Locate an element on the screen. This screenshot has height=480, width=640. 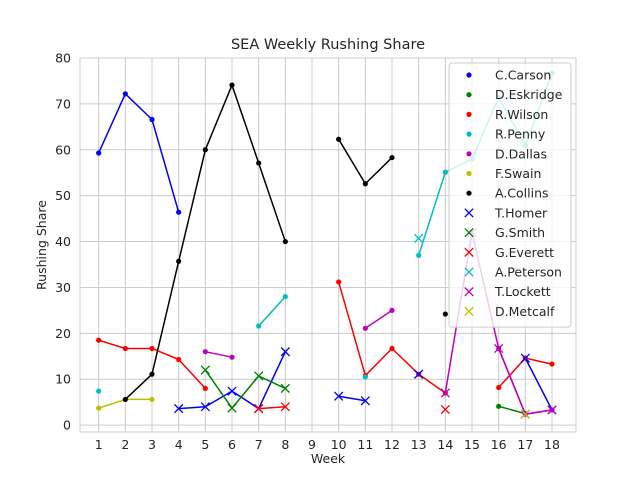
legend-label: F.Swain is located at coordinates (518, 173).